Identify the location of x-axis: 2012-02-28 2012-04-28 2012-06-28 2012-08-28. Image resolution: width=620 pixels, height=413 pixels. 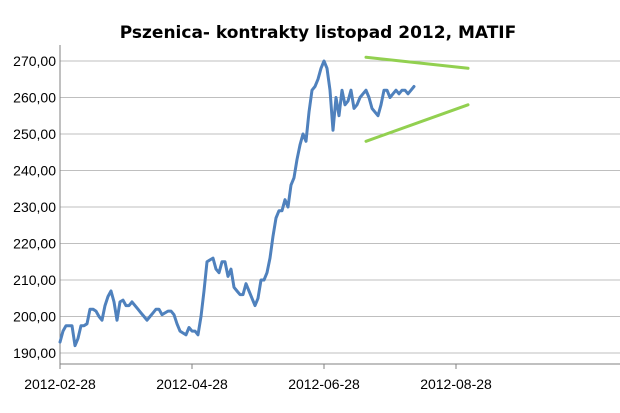
(322, 377).